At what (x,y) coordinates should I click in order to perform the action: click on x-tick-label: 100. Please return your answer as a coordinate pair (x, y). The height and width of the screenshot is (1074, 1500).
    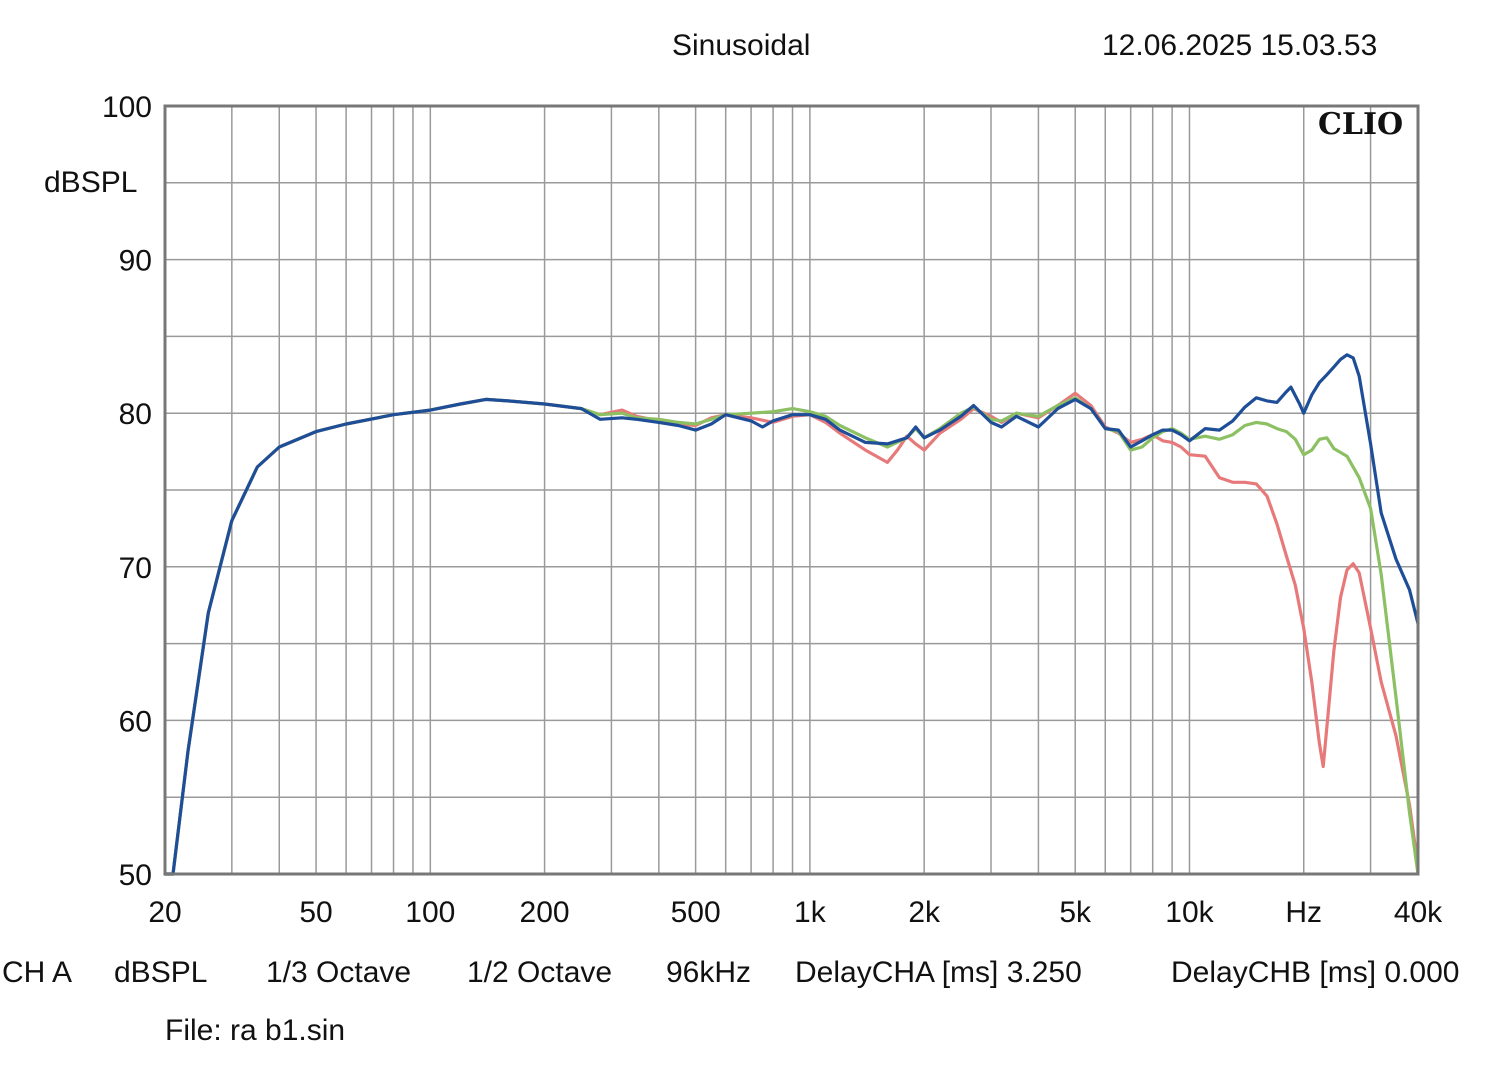
    Looking at the image, I should click on (430, 912).